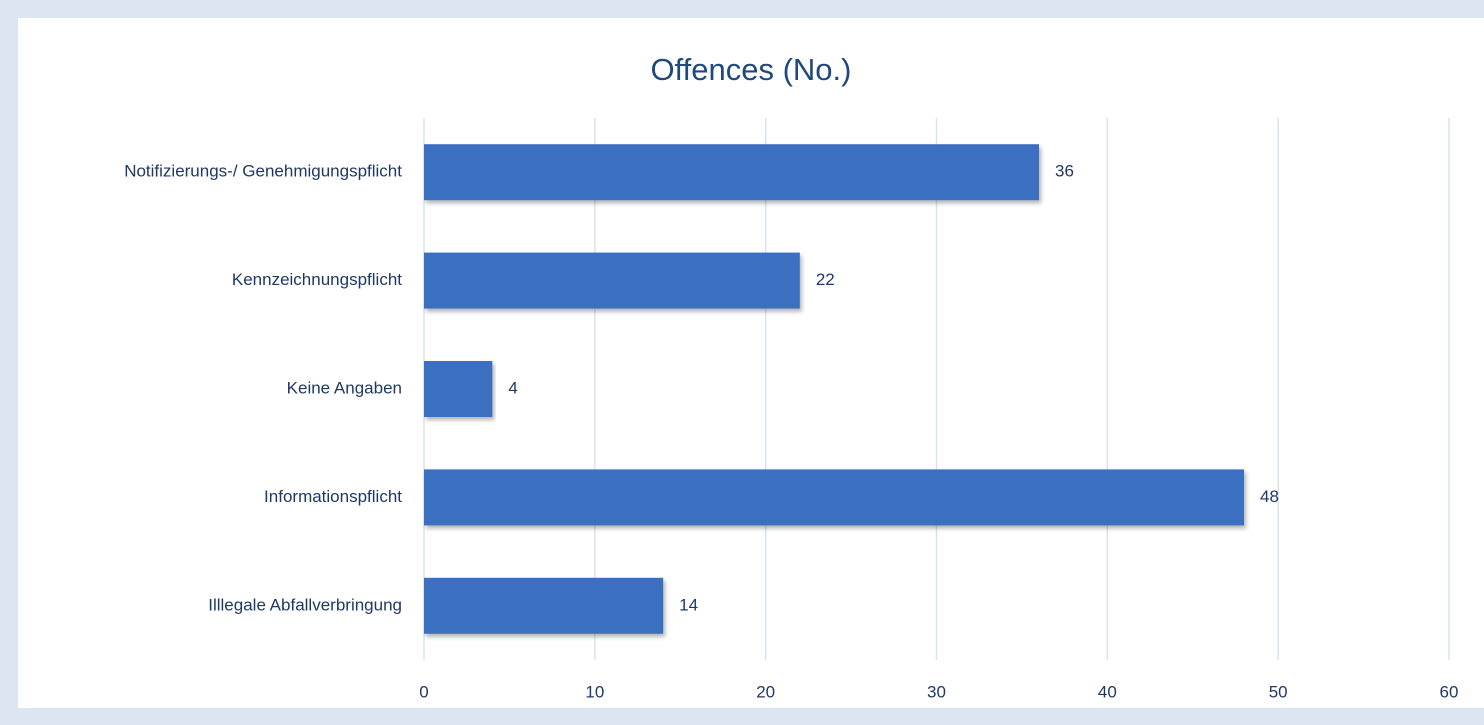  Describe the element at coordinates (344, 387) in the screenshot. I see `y-tick-label: Keine Angaben` at that location.